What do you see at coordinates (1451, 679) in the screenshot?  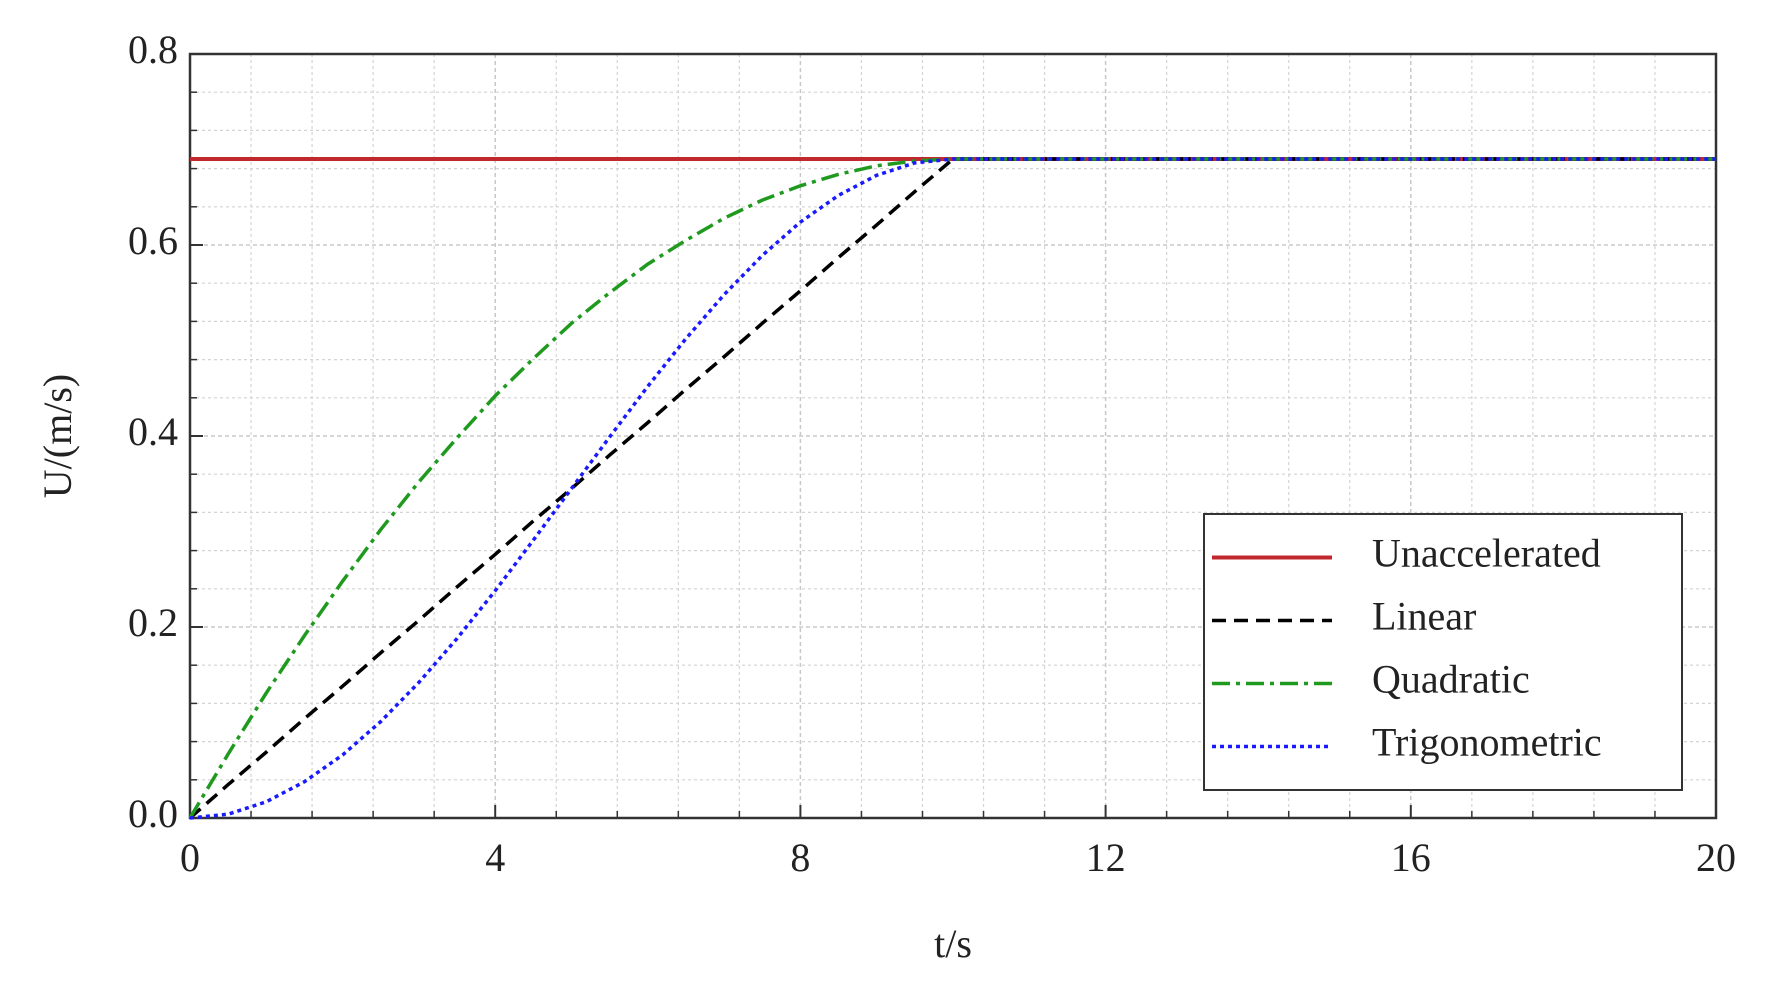 I see `legend-label: Quadratic` at bounding box center [1451, 679].